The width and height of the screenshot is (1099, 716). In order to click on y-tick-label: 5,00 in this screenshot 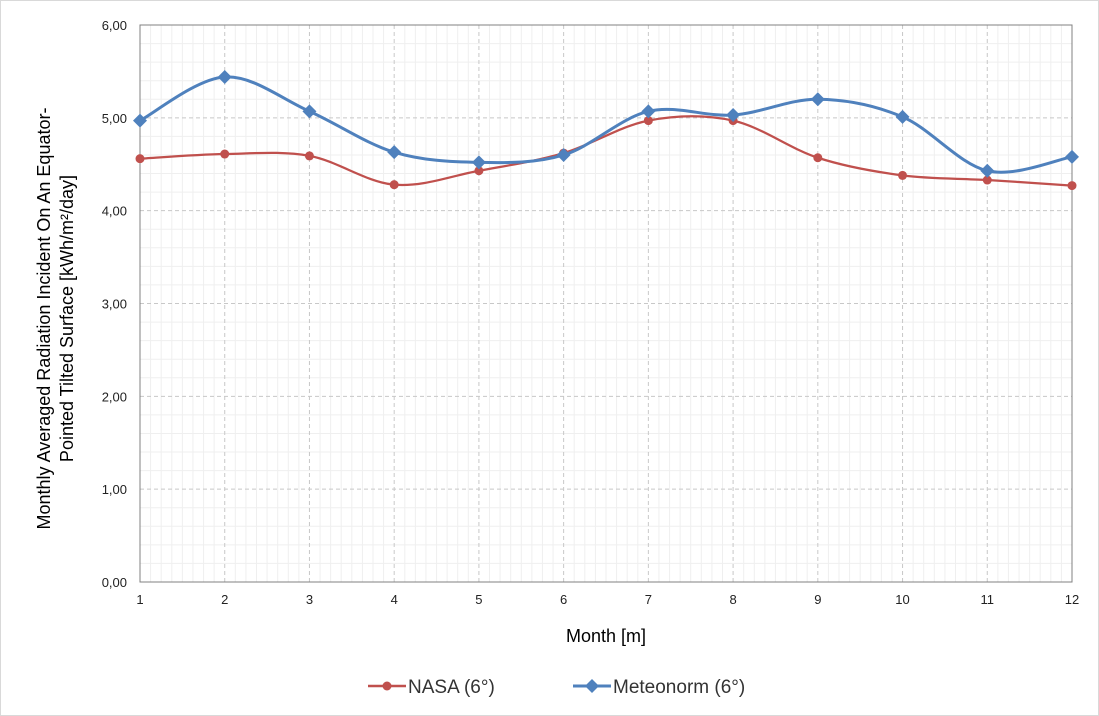, I will do `click(114, 118)`.